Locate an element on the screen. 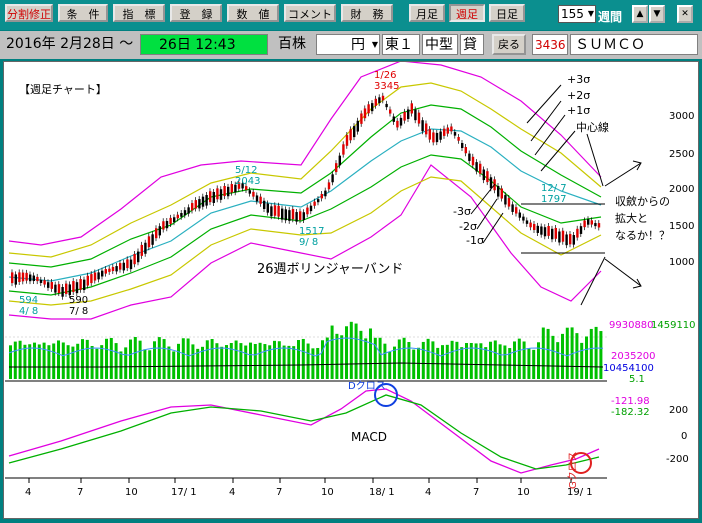 The width and height of the screenshot is (702, 523). currency-select: 円 ▼ is located at coordinates (348, 44).